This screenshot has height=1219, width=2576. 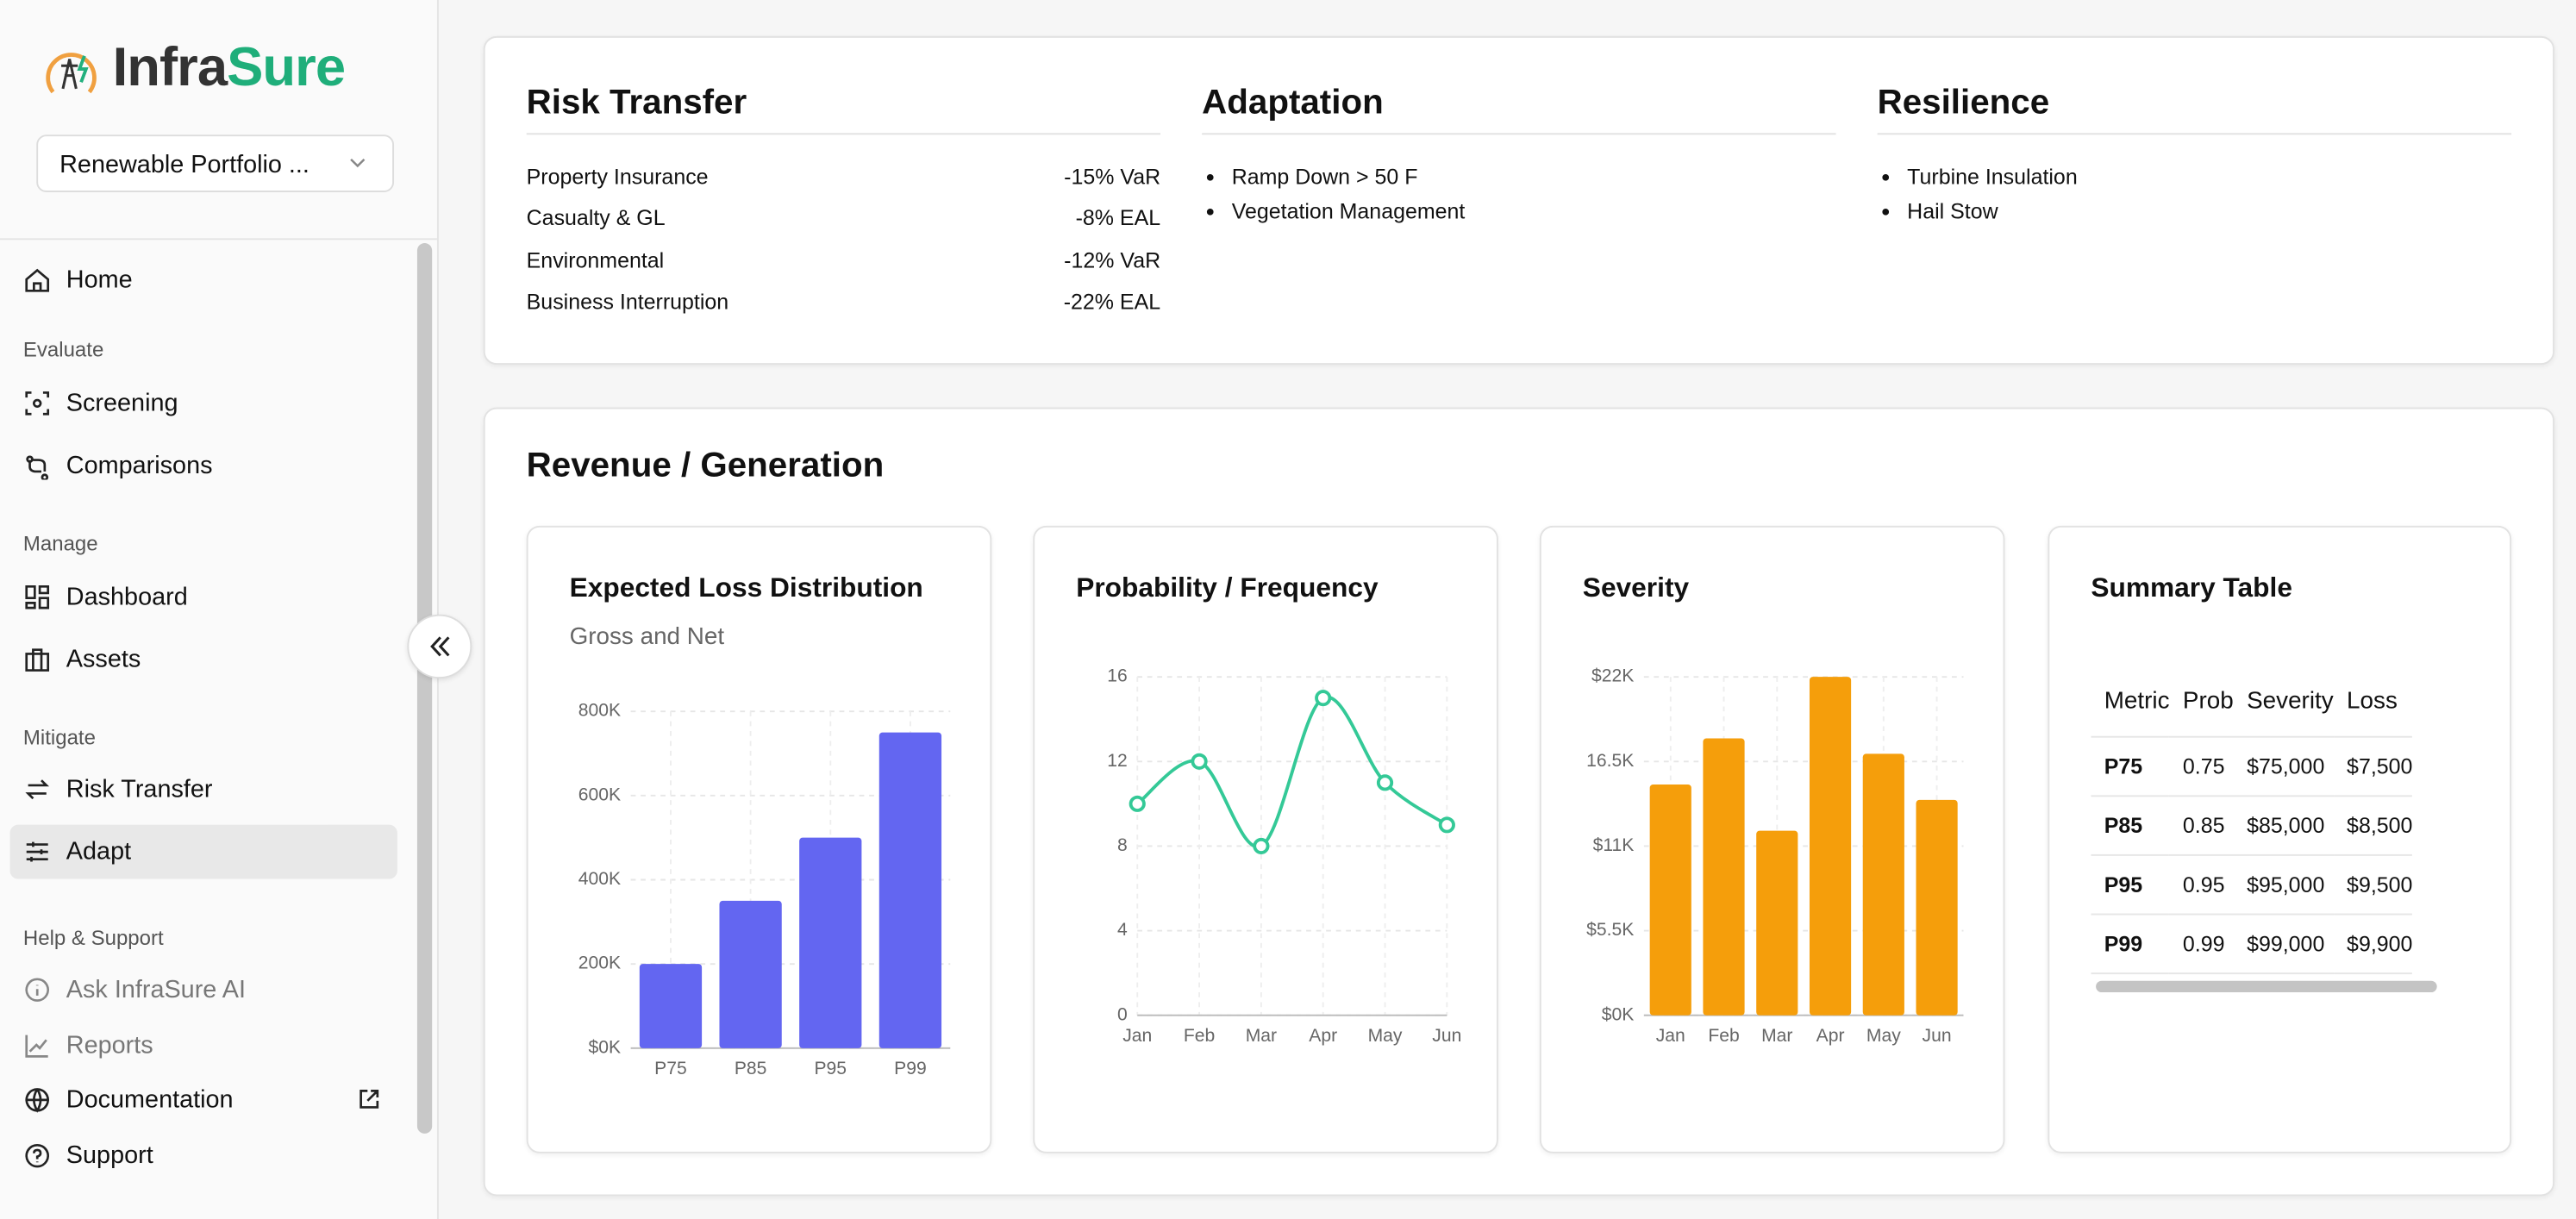 I want to click on nav-label: Screening, so click(x=122, y=402).